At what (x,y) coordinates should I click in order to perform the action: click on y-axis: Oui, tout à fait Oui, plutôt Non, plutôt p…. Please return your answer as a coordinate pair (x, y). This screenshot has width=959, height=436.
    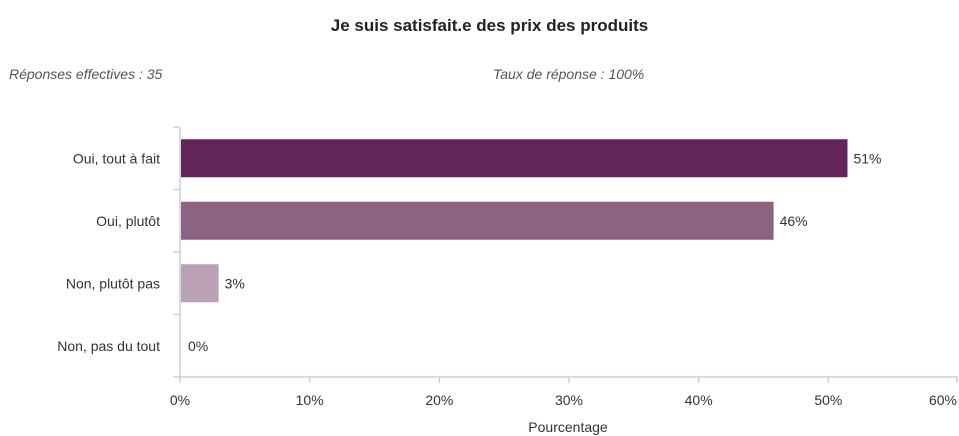
    Looking at the image, I should click on (119, 252).